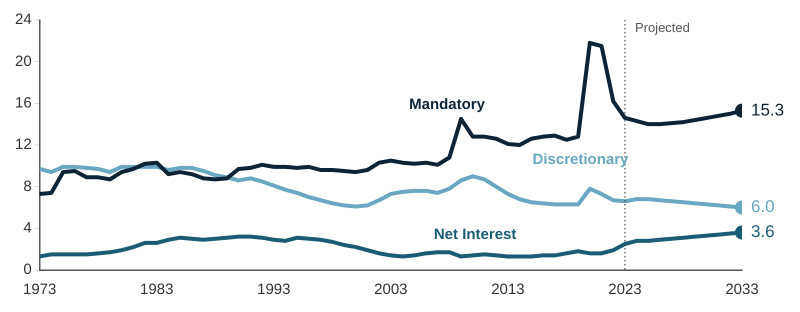 This screenshot has height=312, width=800. I want to click on x-tick-label: 1973, so click(39, 289).